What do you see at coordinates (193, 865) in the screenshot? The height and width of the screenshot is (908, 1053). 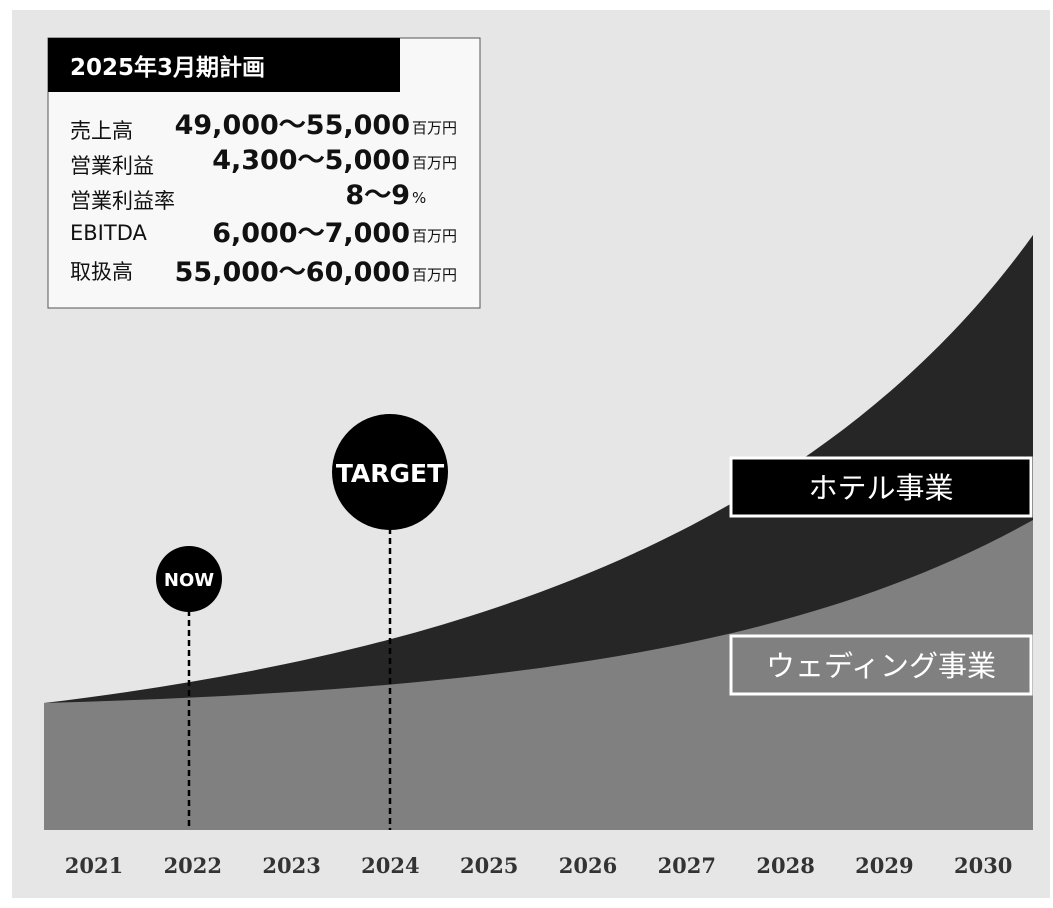 I see `year-label: 2022` at bounding box center [193, 865].